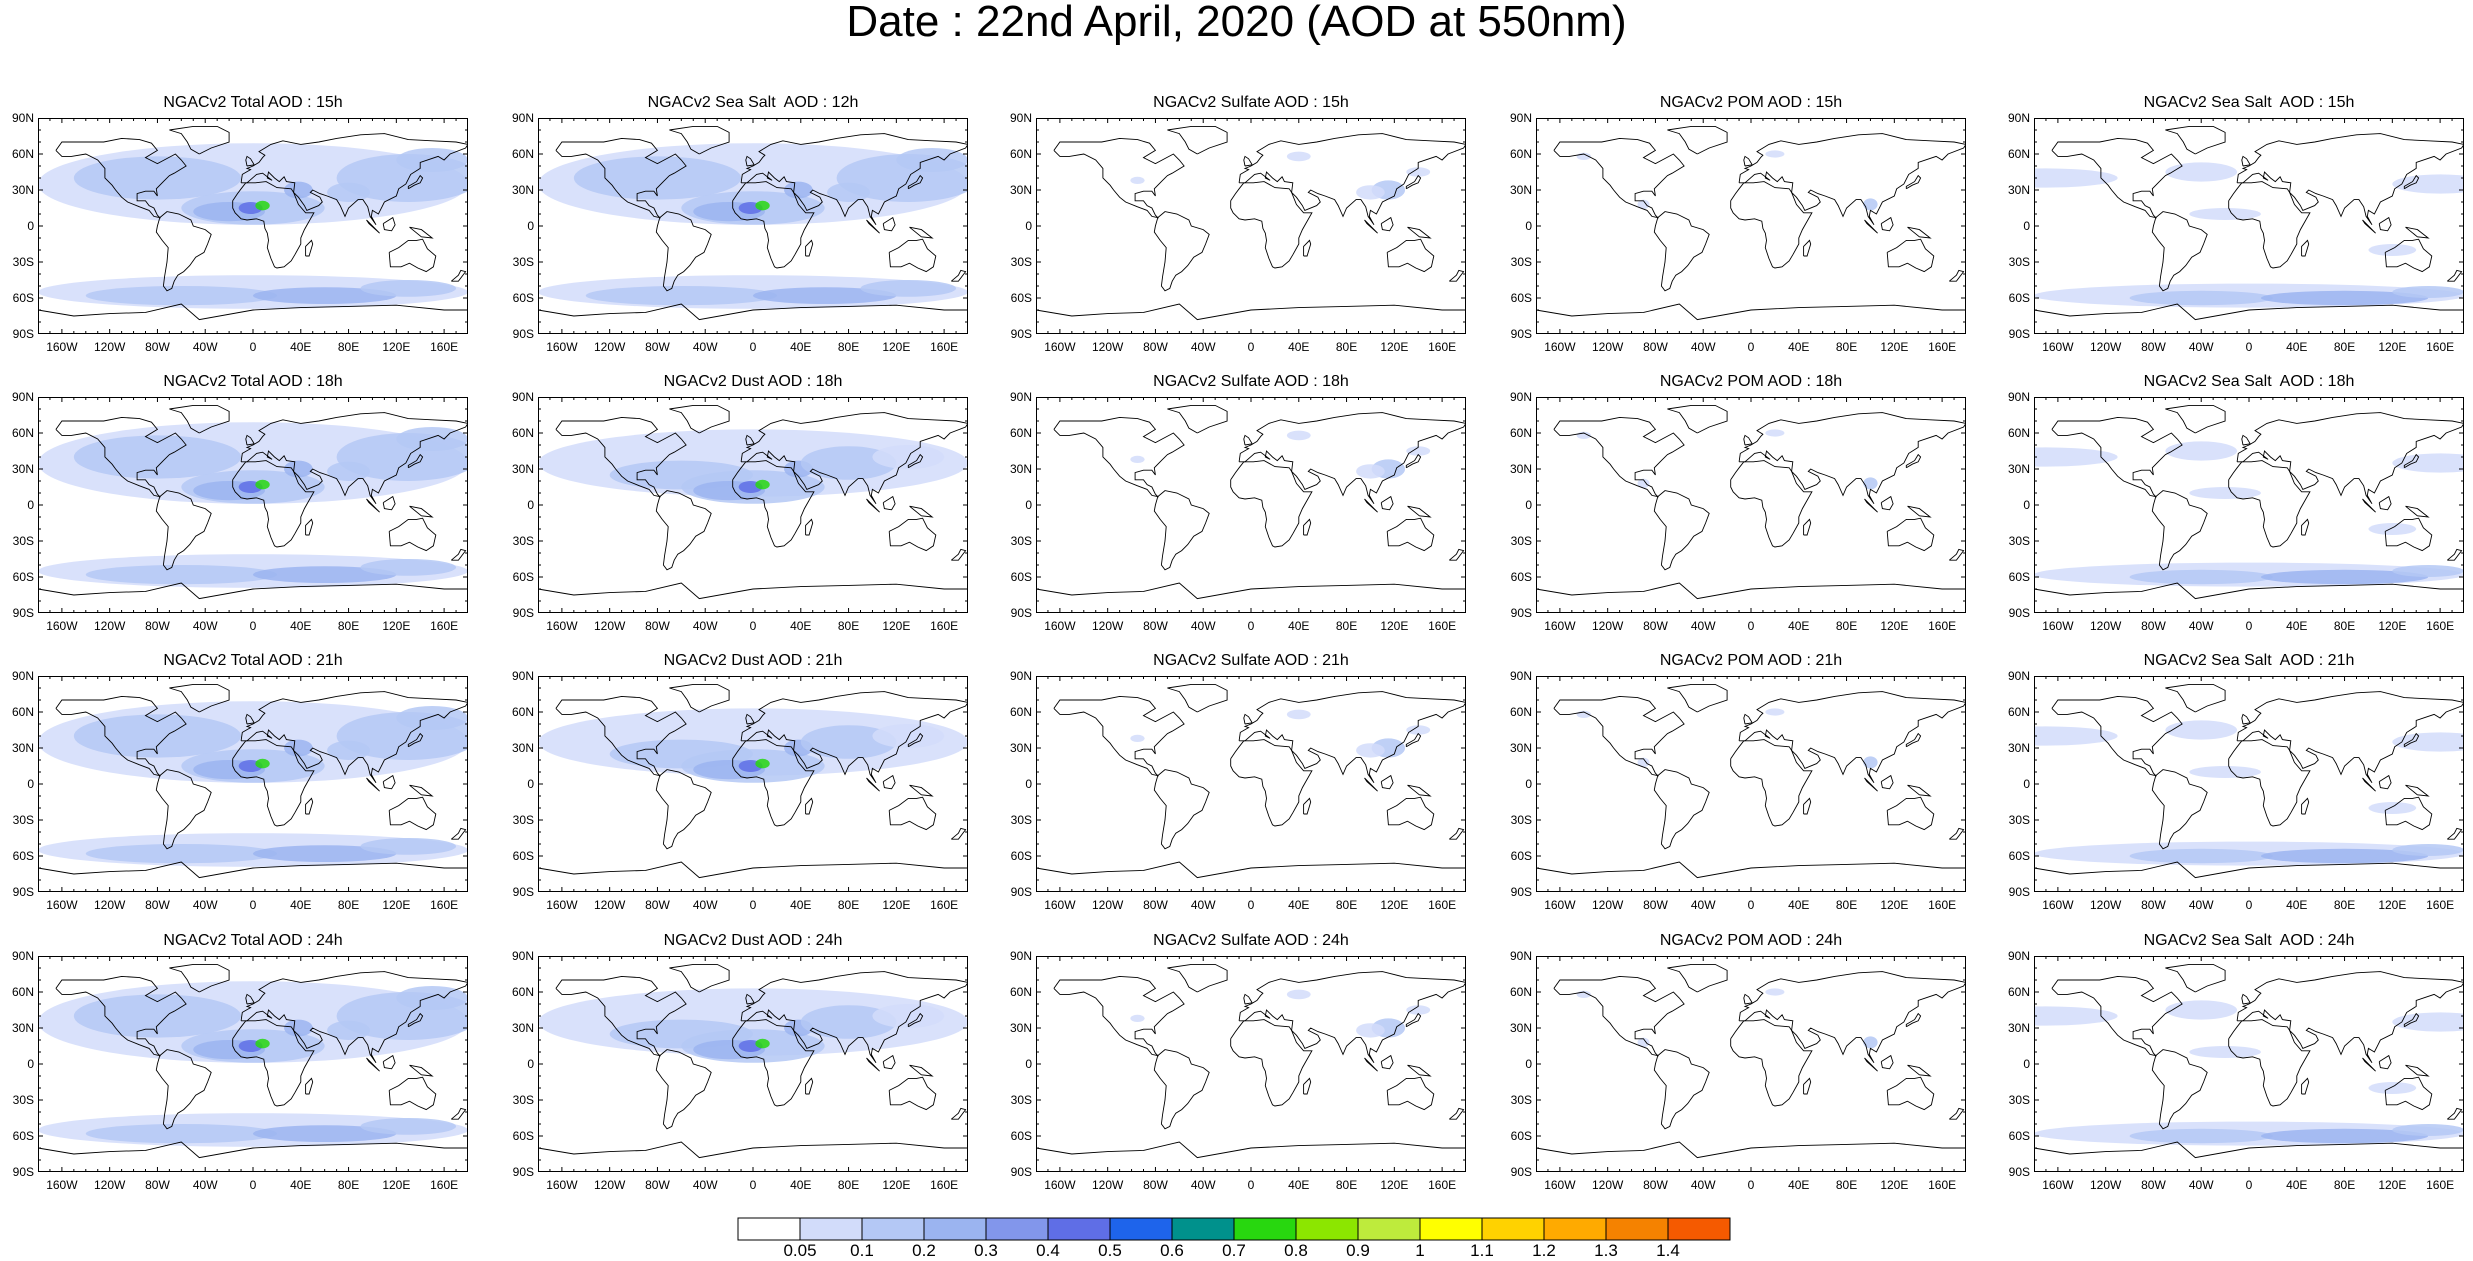 The image size is (2473, 1261). Describe the element at coordinates (2249, 102) in the screenshot. I see `panel-title: NGACv2 Sea Salt AOD : 15h` at that location.